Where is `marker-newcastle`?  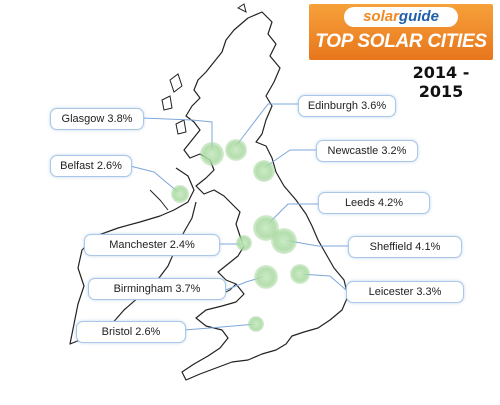
marker-newcastle is located at coordinates (264, 171).